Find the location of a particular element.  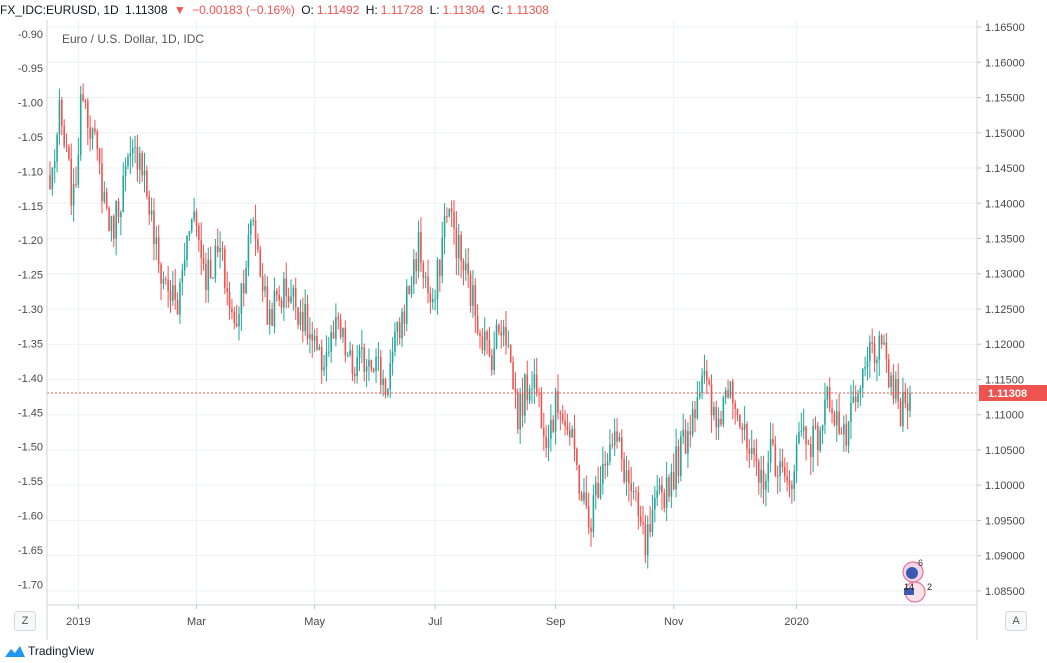

price-tick-label: 1.12500 is located at coordinates (1005, 310).